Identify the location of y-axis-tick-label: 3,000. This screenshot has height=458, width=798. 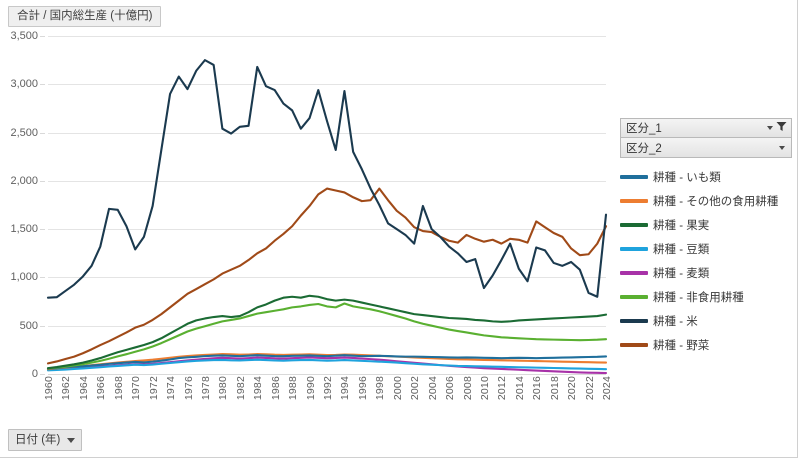
(24, 84).